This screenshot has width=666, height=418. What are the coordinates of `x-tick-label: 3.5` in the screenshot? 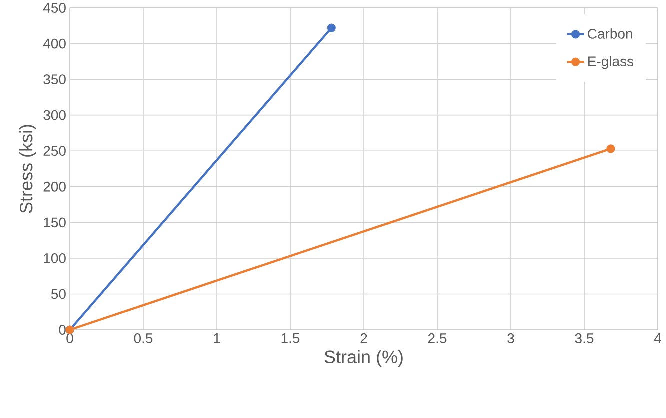 It's located at (584, 339).